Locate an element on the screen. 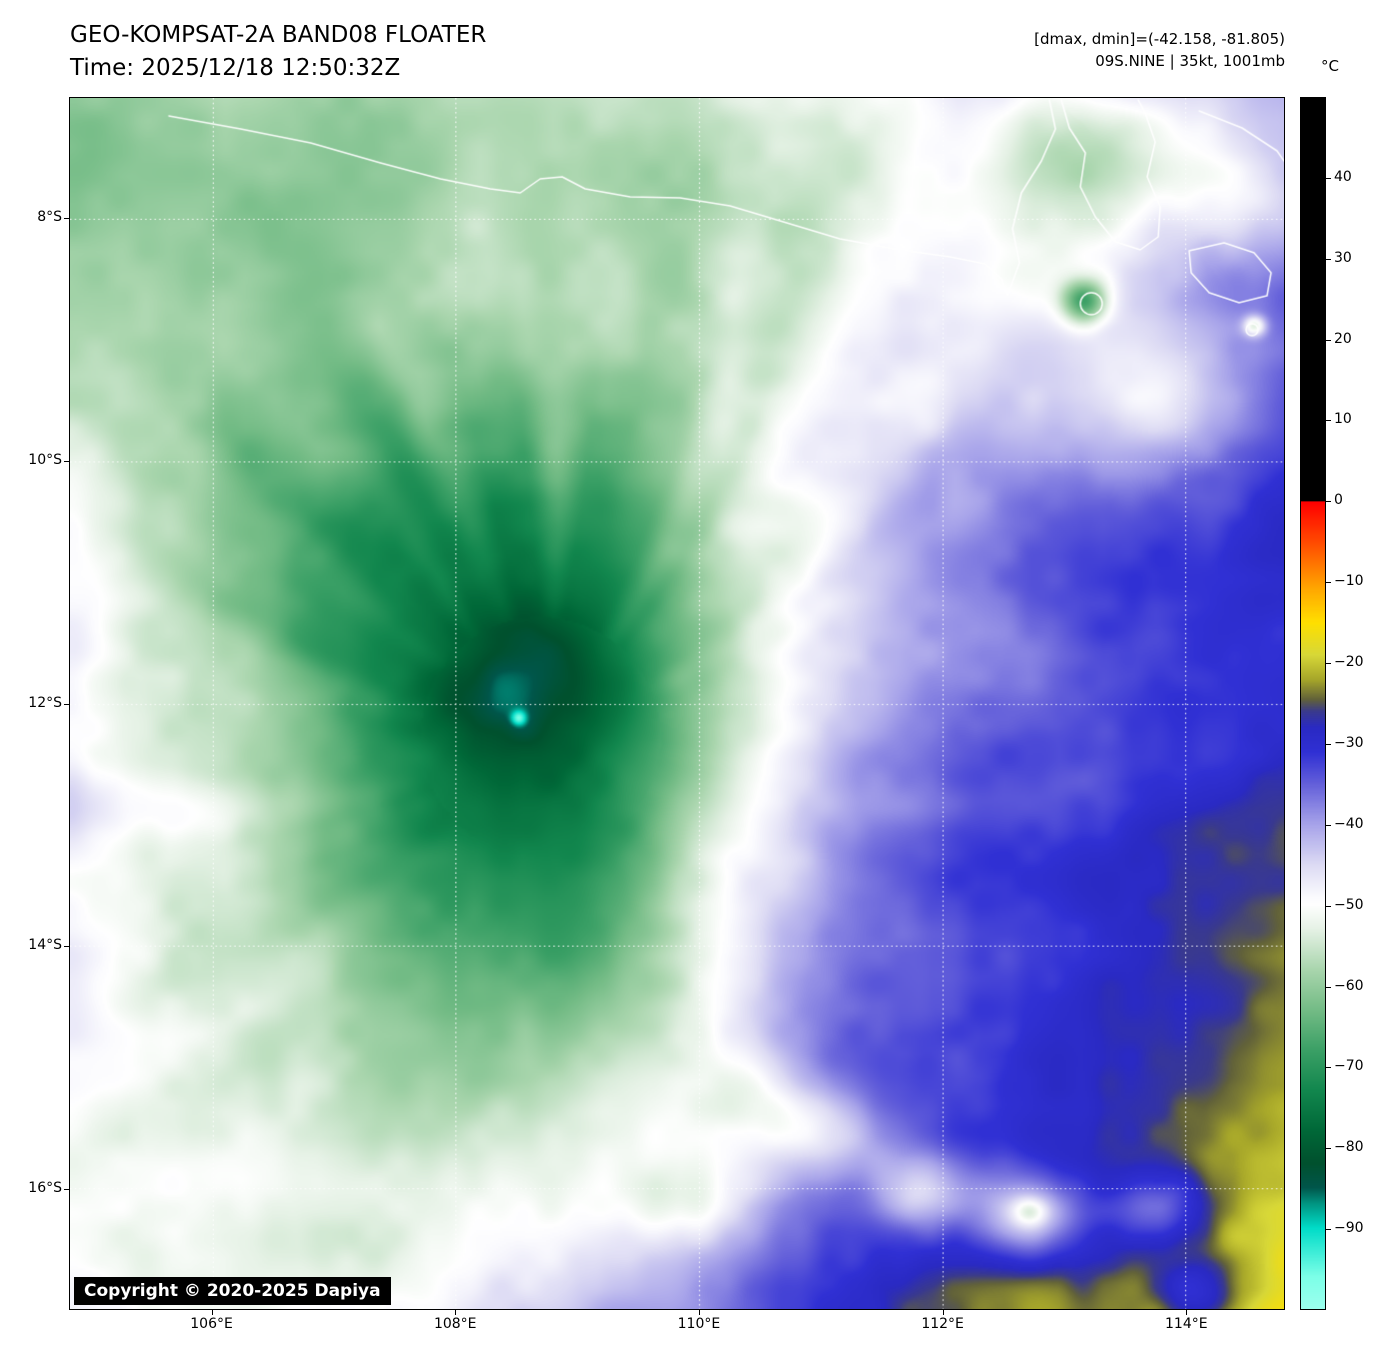 This screenshot has height=1359, width=1388. storm-info-annotation: 09S.NINE | 35kt, 1001mb is located at coordinates (1190, 61).